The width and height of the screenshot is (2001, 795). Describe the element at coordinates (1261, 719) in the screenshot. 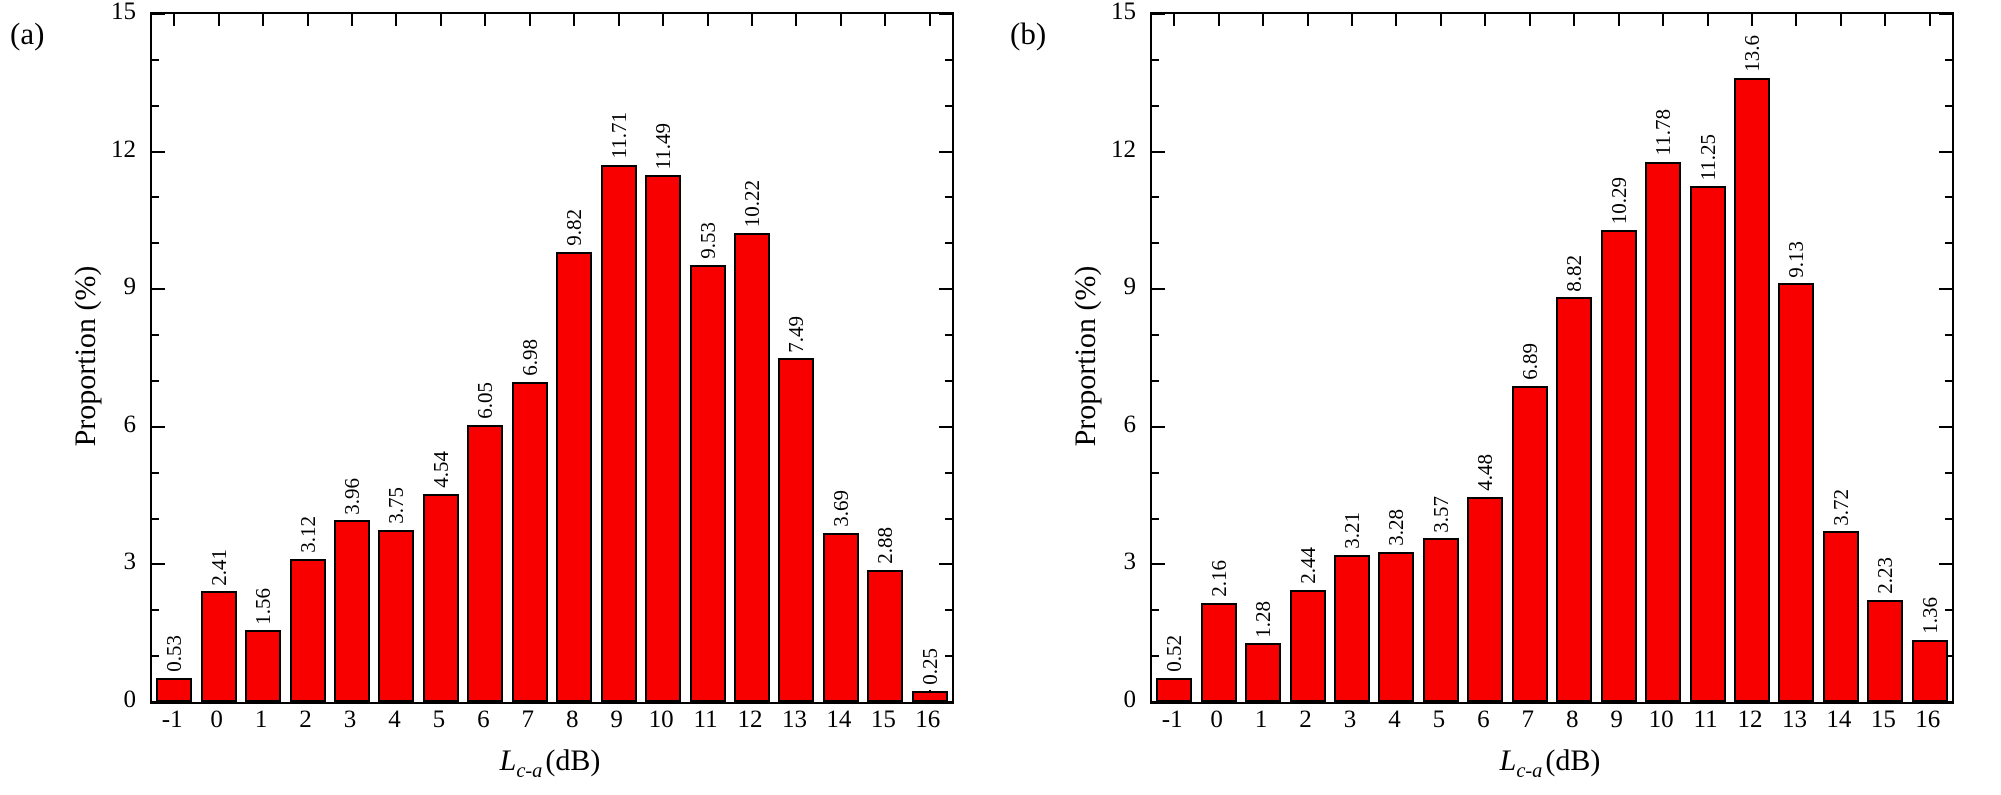

I see `x-tick-label: 1` at that location.